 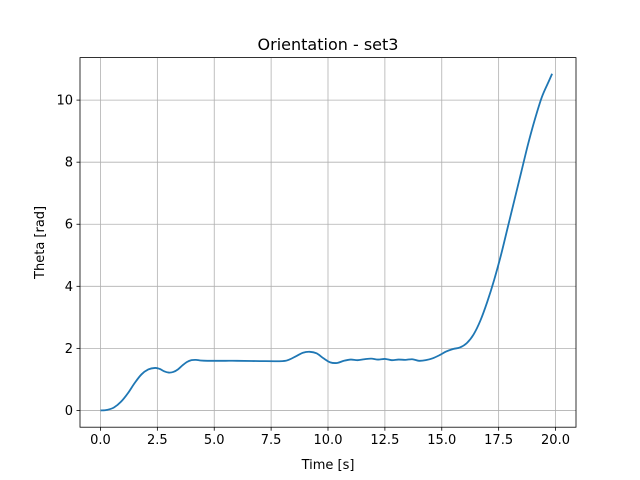 What do you see at coordinates (441, 440) in the screenshot?
I see `x-tick-label: 15.0` at bounding box center [441, 440].